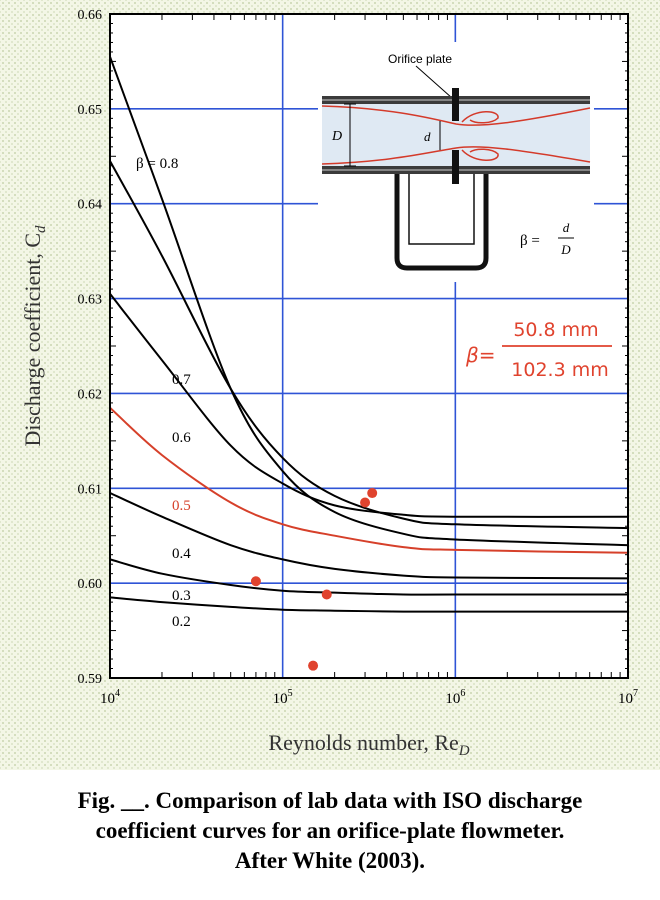 The width and height of the screenshot is (660, 900). Describe the element at coordinates (368, 744) in the screenshot. I see `x-axis-label: Reynolds number, ReD` at that location.